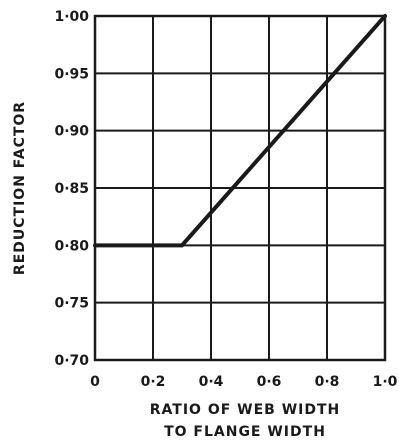 Image resolution: width=399 pixels, height=444 pixels. I want to click on x-tick-label-0: 0, so click(95, 382).